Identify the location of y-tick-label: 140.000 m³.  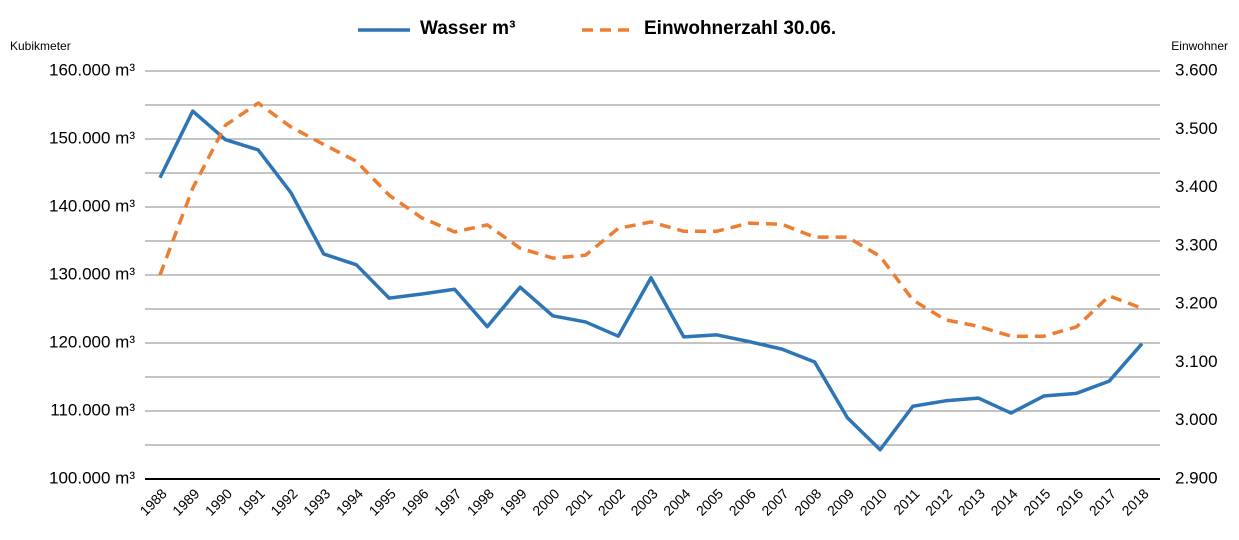
(92, 205).